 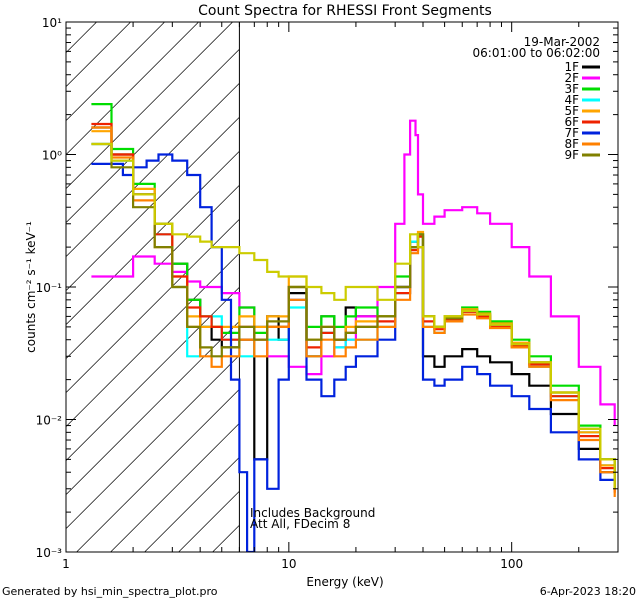 What do you see at coordinates (345, 11) in the screenshot?
I see `chart-title: Count Spectra for RHESSI Front Segments` at bounding box center [345, 11].